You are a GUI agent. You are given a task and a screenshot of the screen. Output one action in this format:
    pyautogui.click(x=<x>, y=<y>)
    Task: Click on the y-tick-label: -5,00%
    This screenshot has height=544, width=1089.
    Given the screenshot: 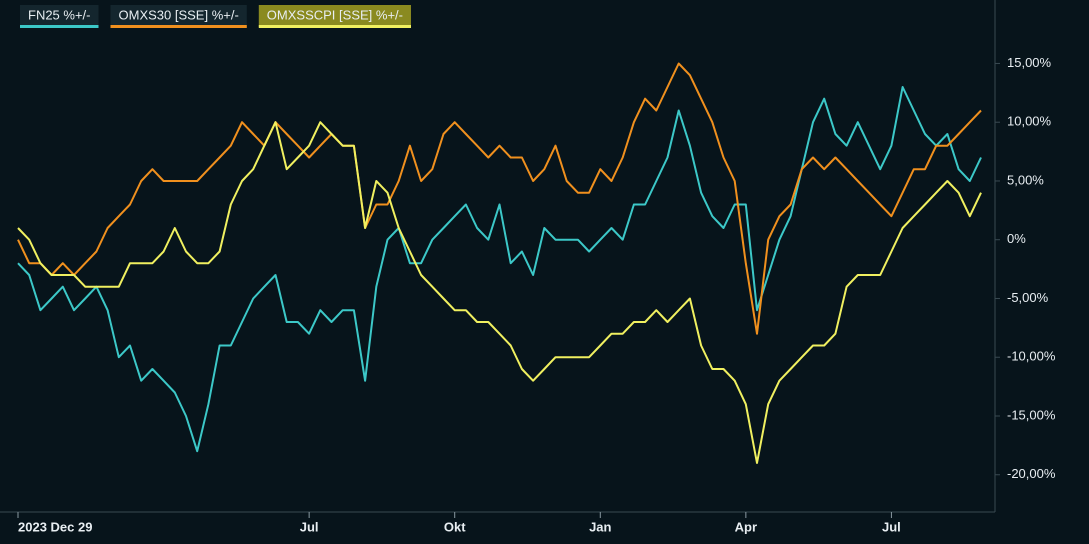 What is the action you would take?
    pyautogui.click(x=1028, y=297)
    